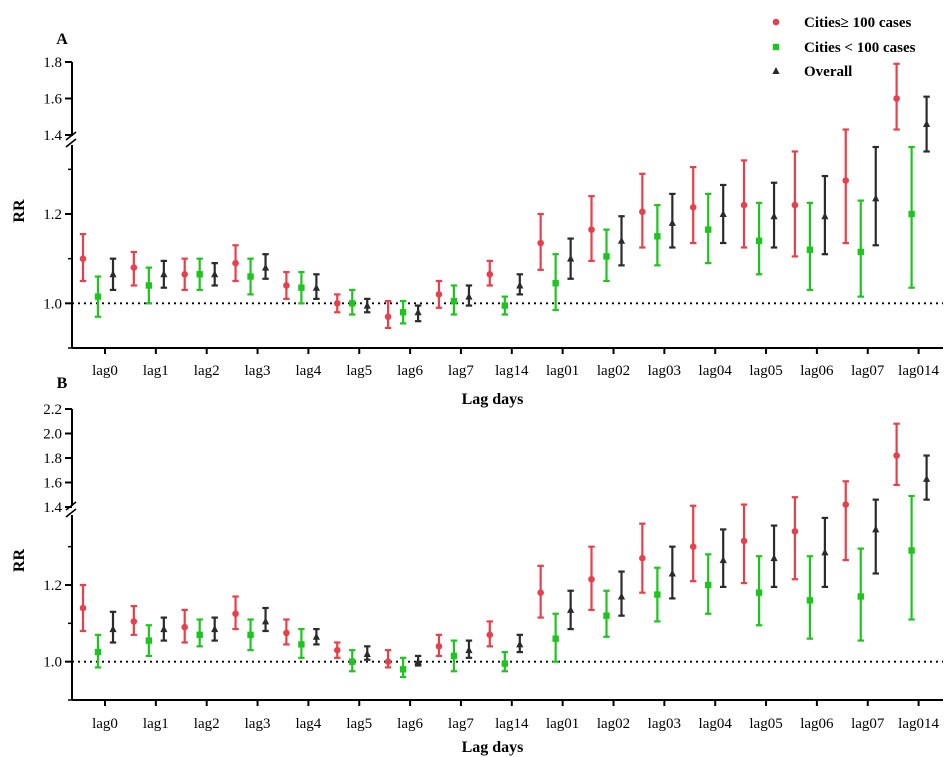 Image resolution: width=946 pixels, height=757 pixels. What do you see at coordinates (860, 48) in the screenshot?
I see `legend-label: Cities < 100 cases` at bounding box center [860, 48].